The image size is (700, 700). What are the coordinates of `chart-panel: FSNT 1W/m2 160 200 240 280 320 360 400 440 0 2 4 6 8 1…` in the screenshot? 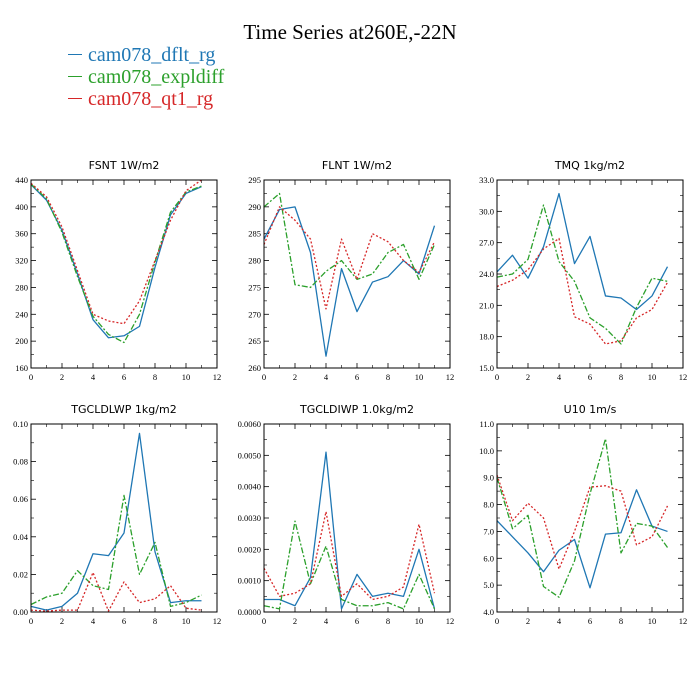 It's located at (118, 270).